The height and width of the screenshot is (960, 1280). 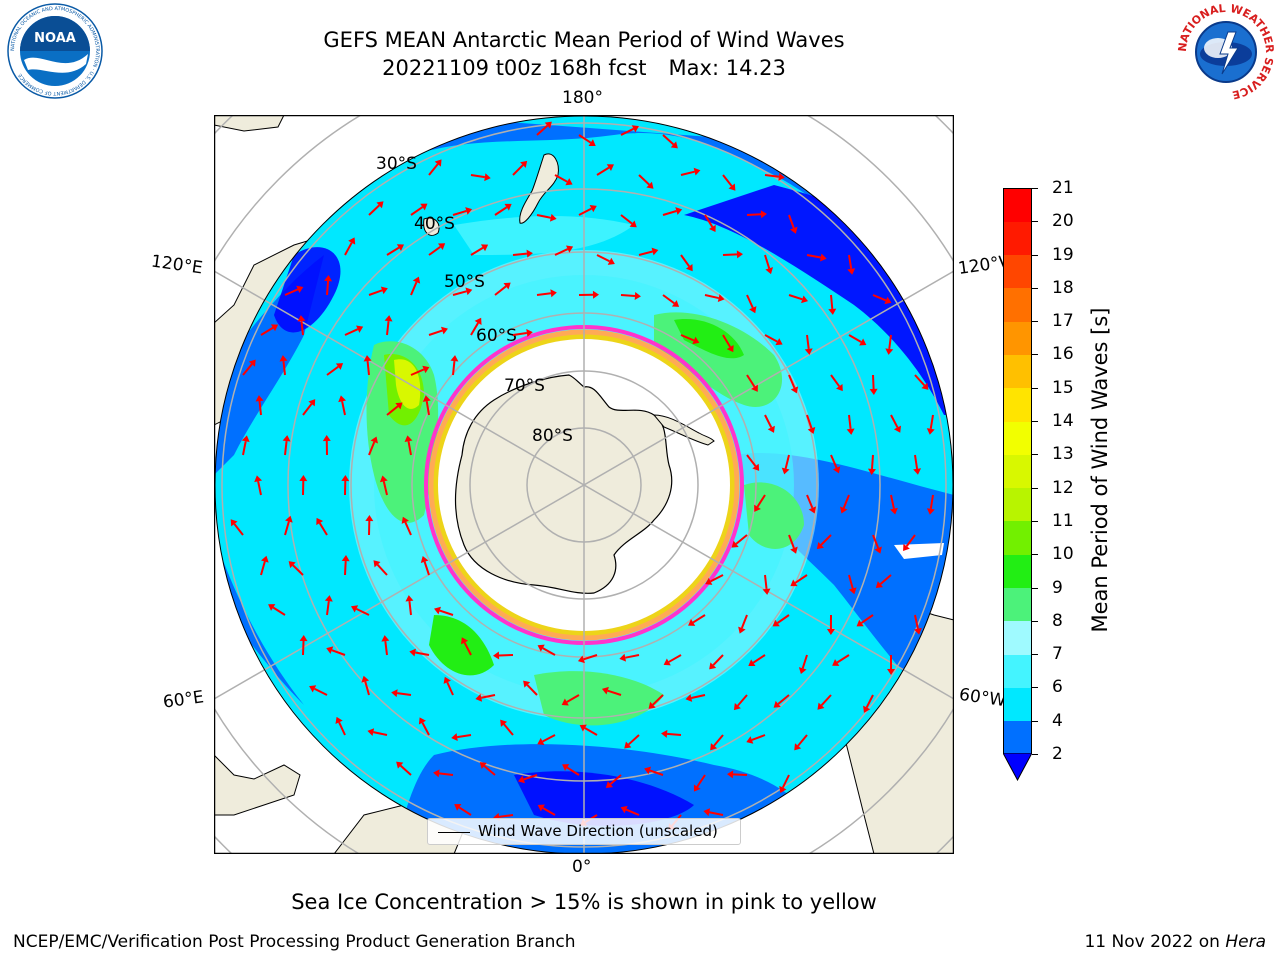 I want to click on colorbar-segment, so click(x=1017, y=371).